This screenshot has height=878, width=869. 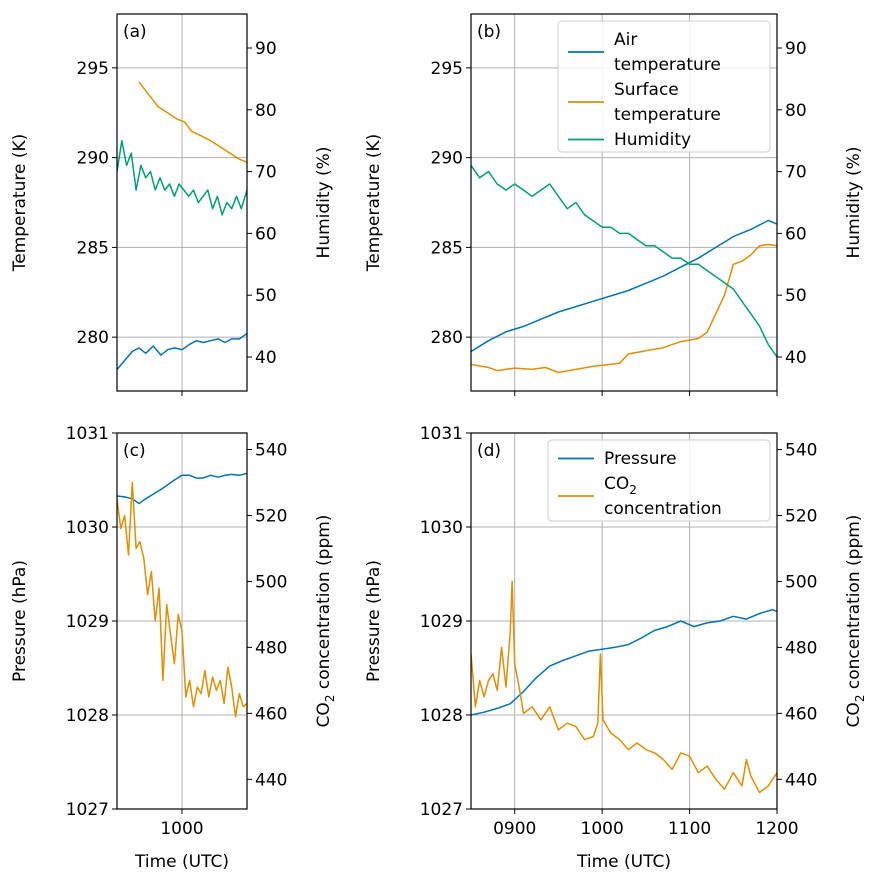 What do you see at coordinates (652, 140) in the screenshot?
I see `legend-label: Humidity` at bounding box center [652, 140].